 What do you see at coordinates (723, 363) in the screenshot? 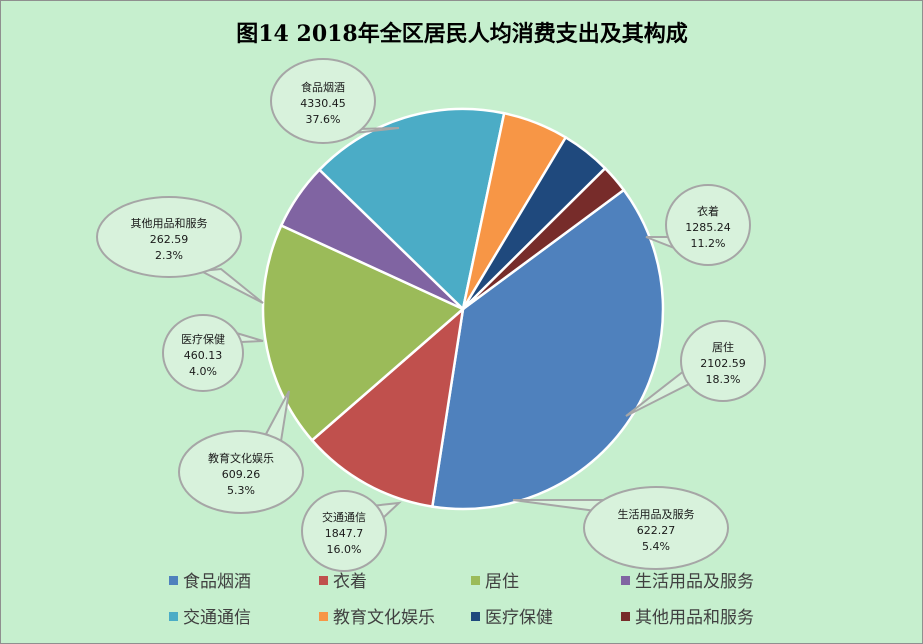
I see `data-label-value-2: 2102.59` at bounding box center [723, 363].